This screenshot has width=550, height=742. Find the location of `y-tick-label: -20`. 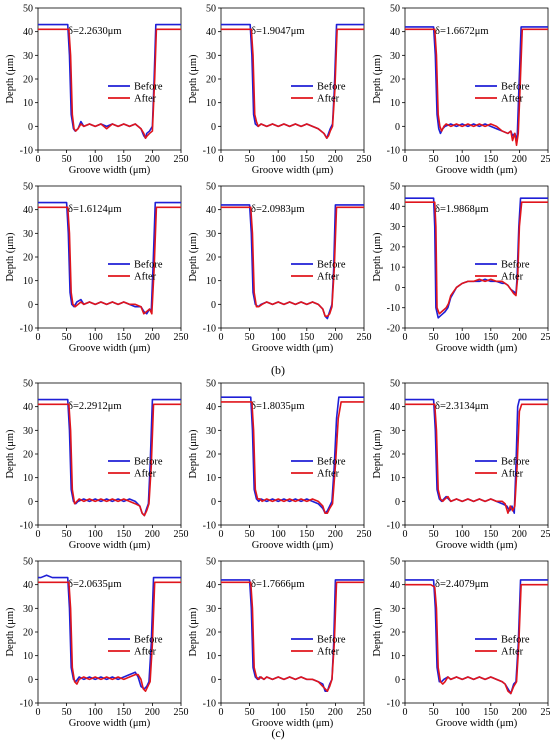

y-tick-label: -20 is located at coordinates (393, 329).